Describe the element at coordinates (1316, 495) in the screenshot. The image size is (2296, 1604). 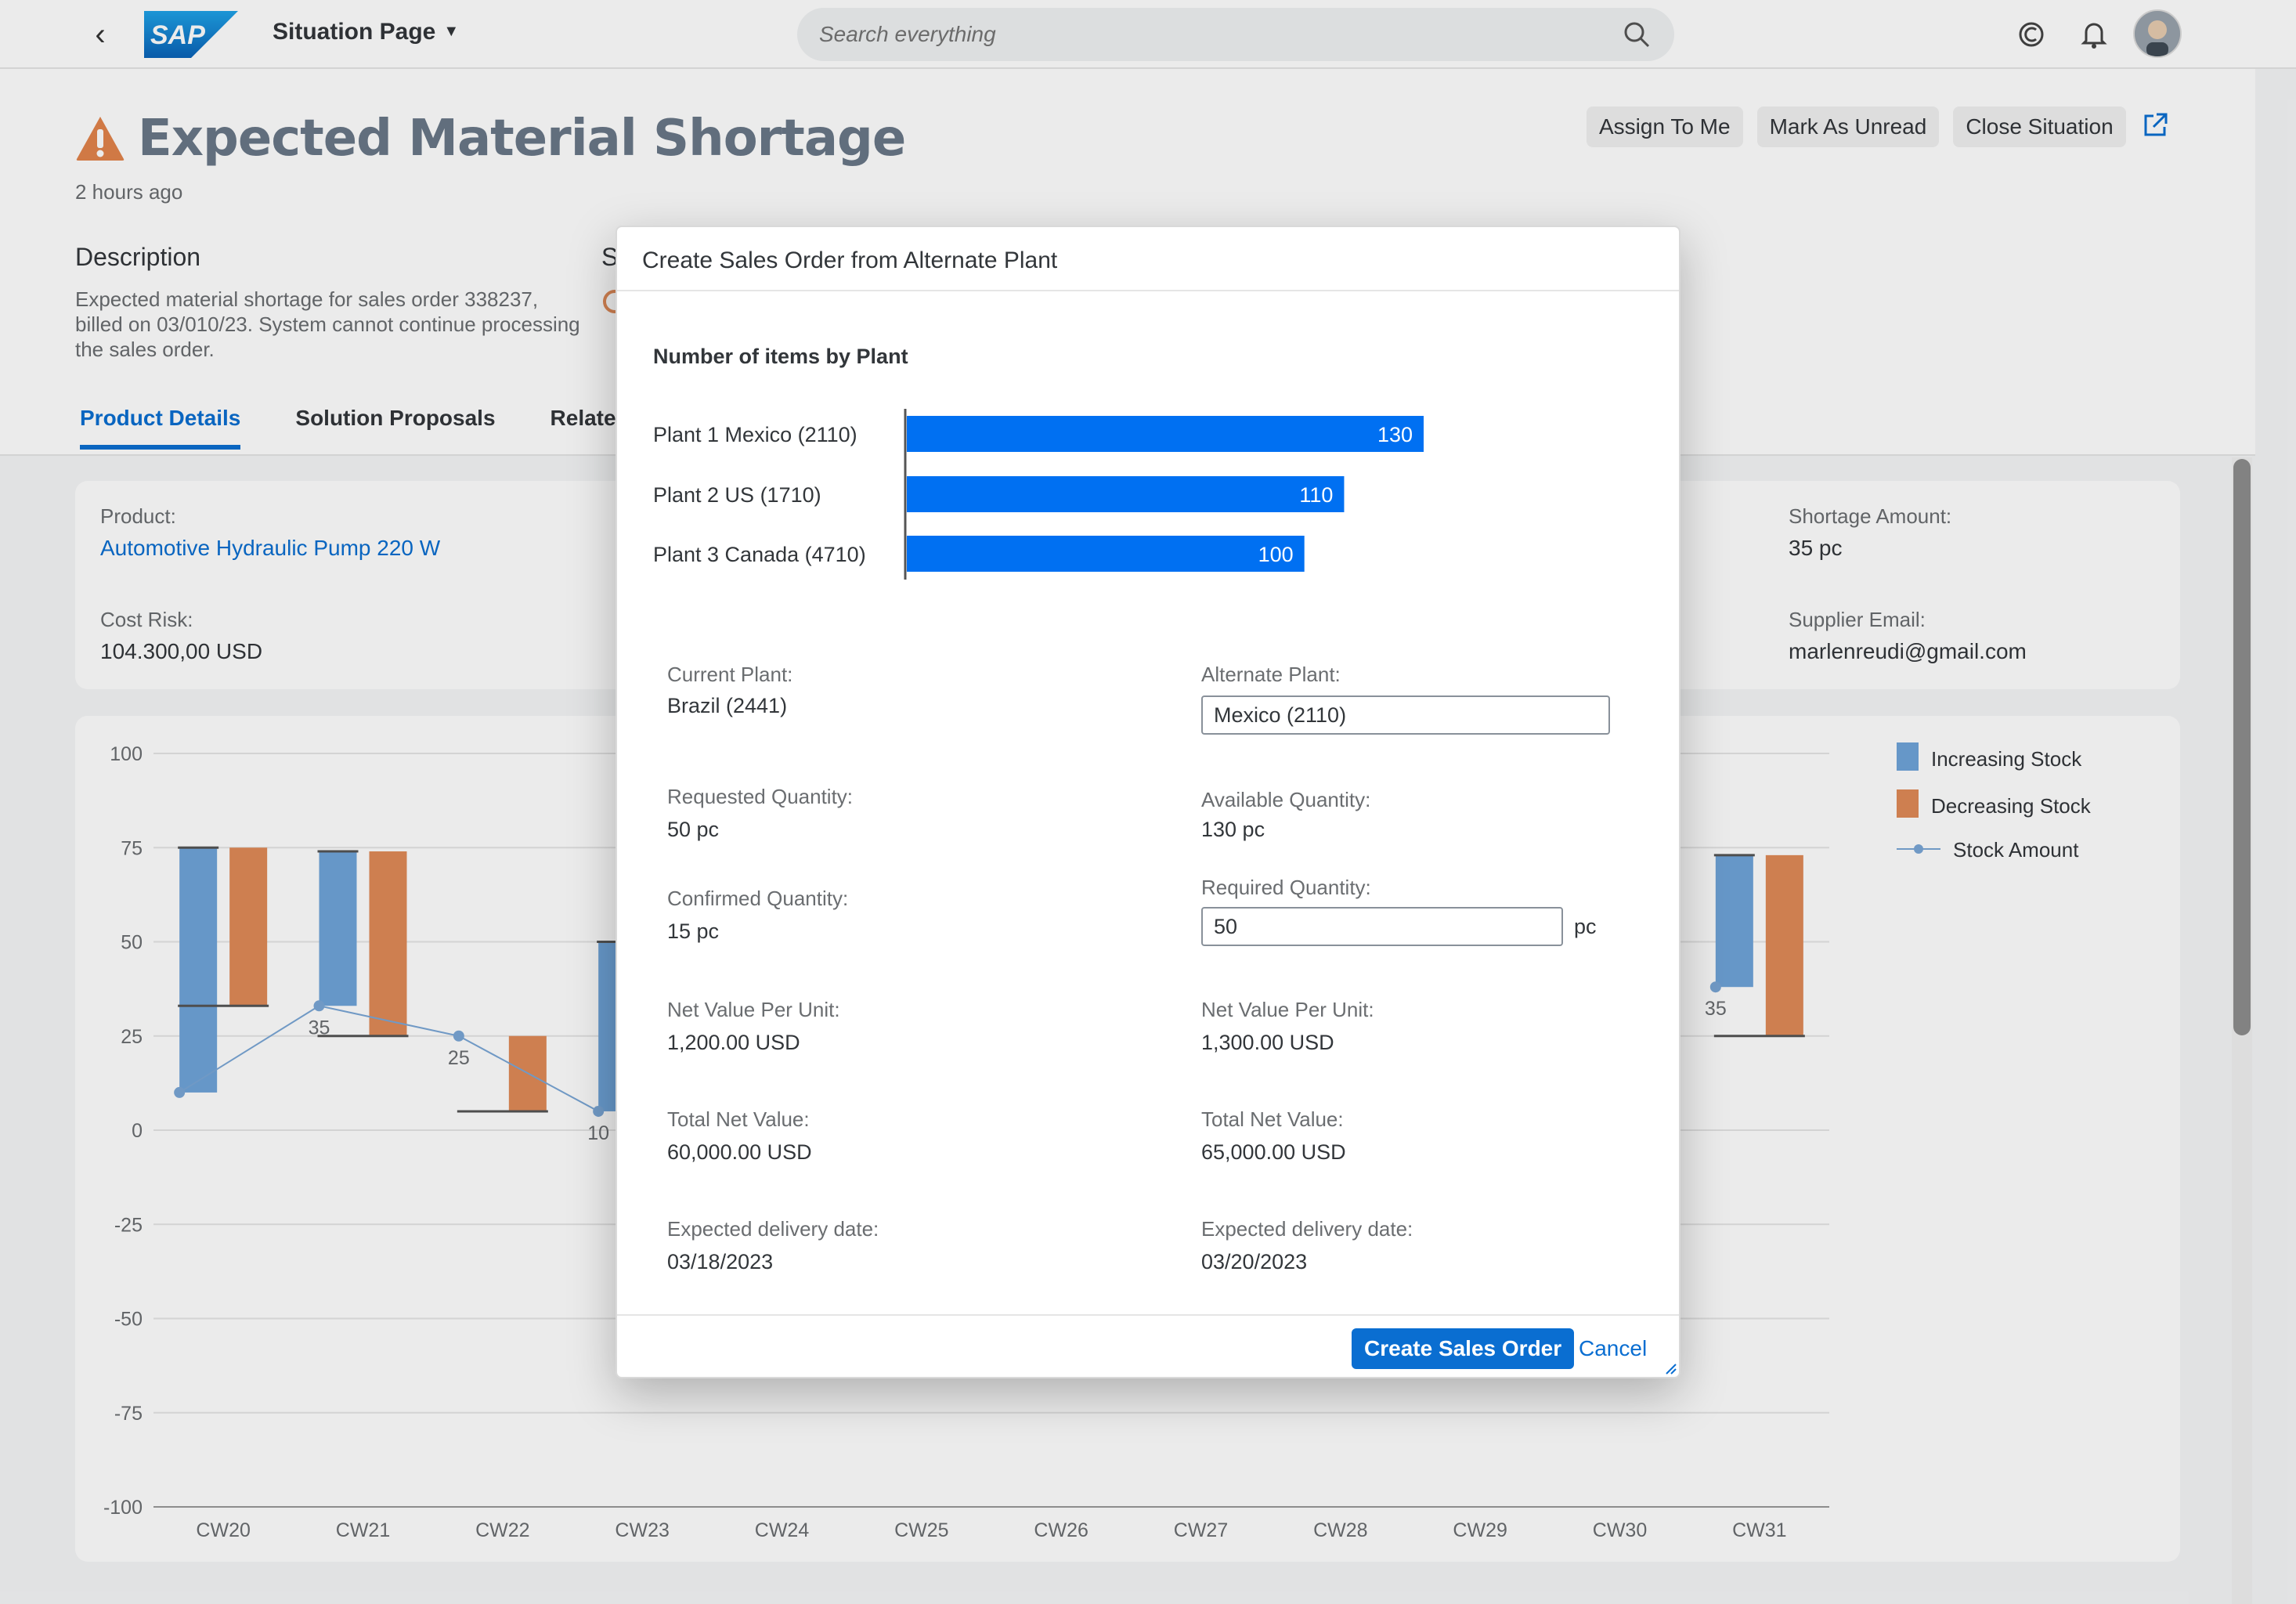
I see `plant-bar-value: 110` at that location.